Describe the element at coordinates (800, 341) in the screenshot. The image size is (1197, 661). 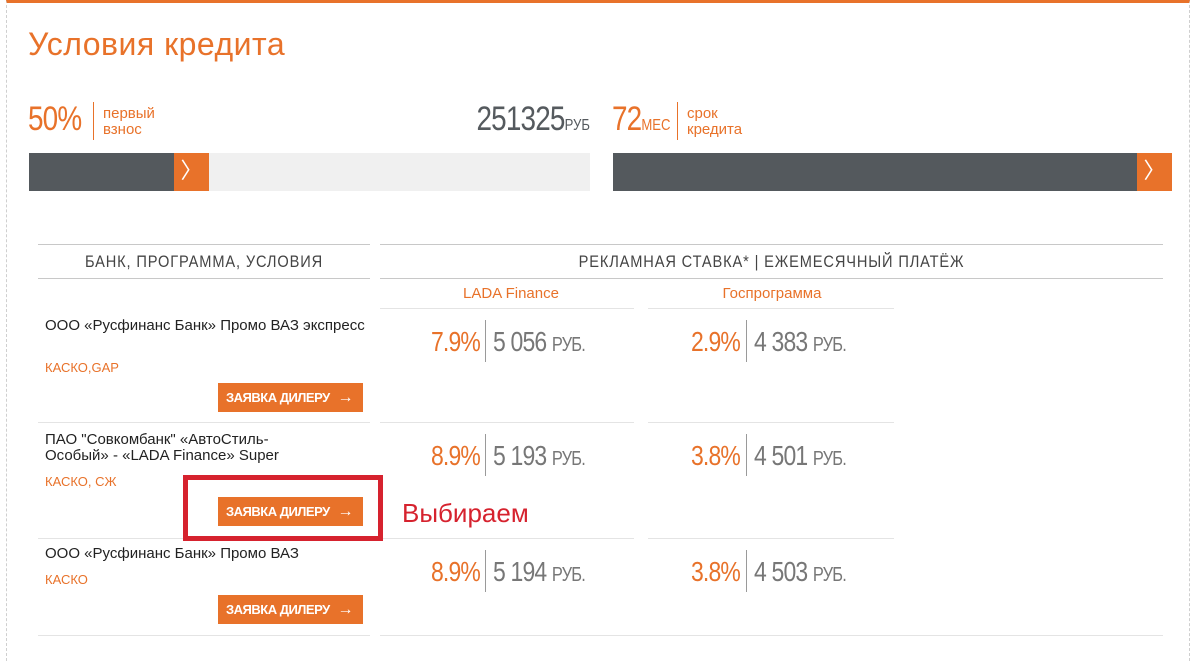
I see `gos-payment: 4 383 РУБ.` at that location.